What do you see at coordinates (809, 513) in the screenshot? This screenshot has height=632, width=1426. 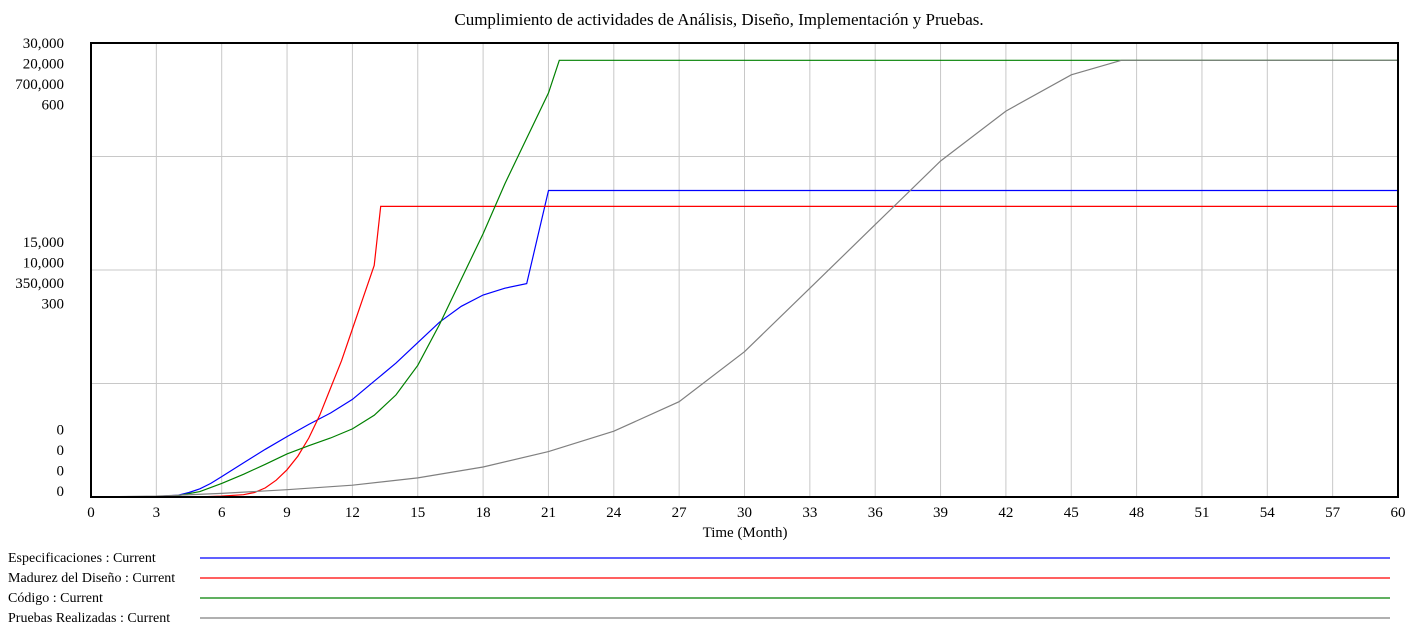 I see `x-tick-label-11: 33` at bounding box center [809, 513].